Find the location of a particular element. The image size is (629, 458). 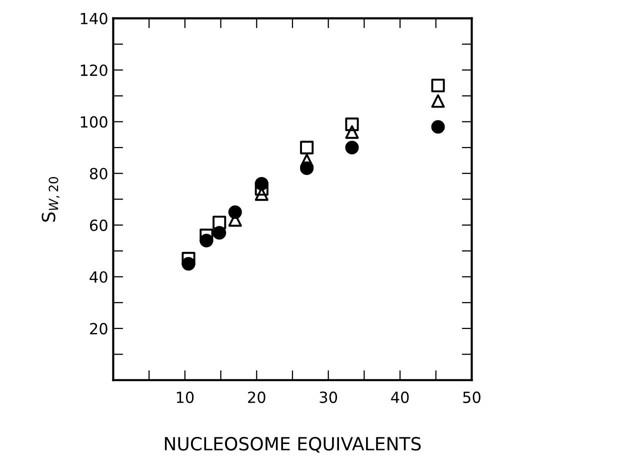

x-axis-title: NUCLEOSOME EQUIVALENTS is located at coordinates (292, 444).